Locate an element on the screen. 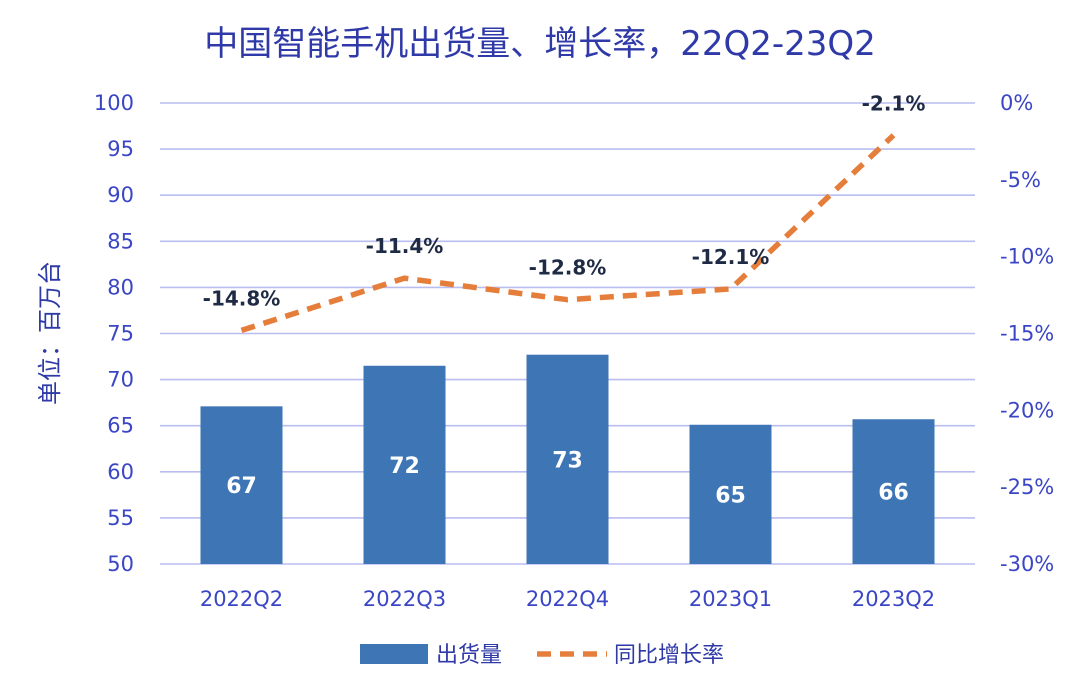 The image size is (1080, 682). bar-data-label: 72 is located at coordinates (404, 466).